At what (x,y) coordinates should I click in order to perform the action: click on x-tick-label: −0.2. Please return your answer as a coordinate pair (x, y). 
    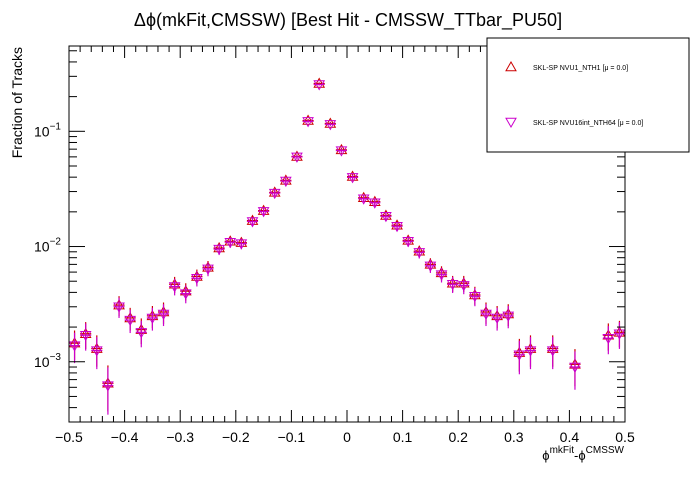
    Looking at the image, I should click on (236, 437).